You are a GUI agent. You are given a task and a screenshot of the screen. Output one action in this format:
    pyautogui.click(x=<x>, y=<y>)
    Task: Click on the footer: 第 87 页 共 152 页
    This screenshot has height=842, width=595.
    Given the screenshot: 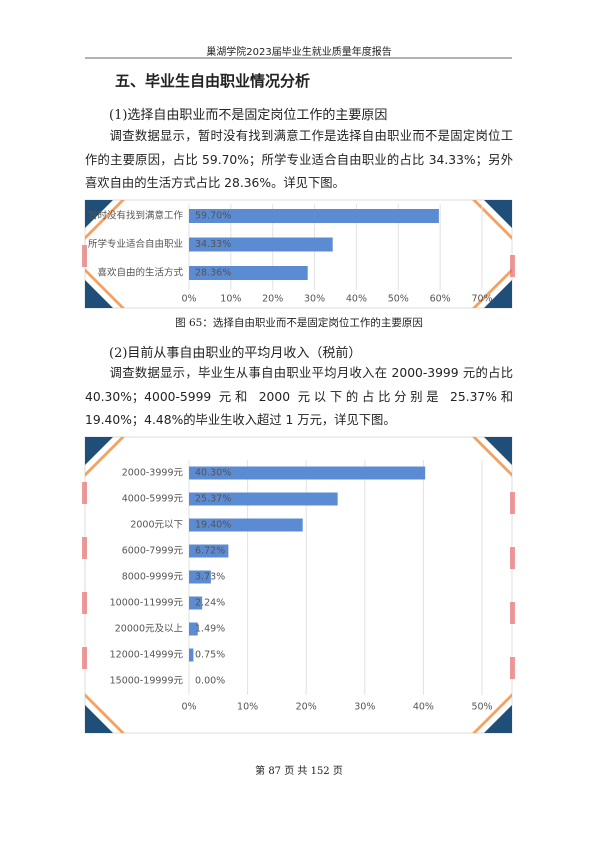 What is the action you would take?
    pyautogui.click(x=299, y=771)
    